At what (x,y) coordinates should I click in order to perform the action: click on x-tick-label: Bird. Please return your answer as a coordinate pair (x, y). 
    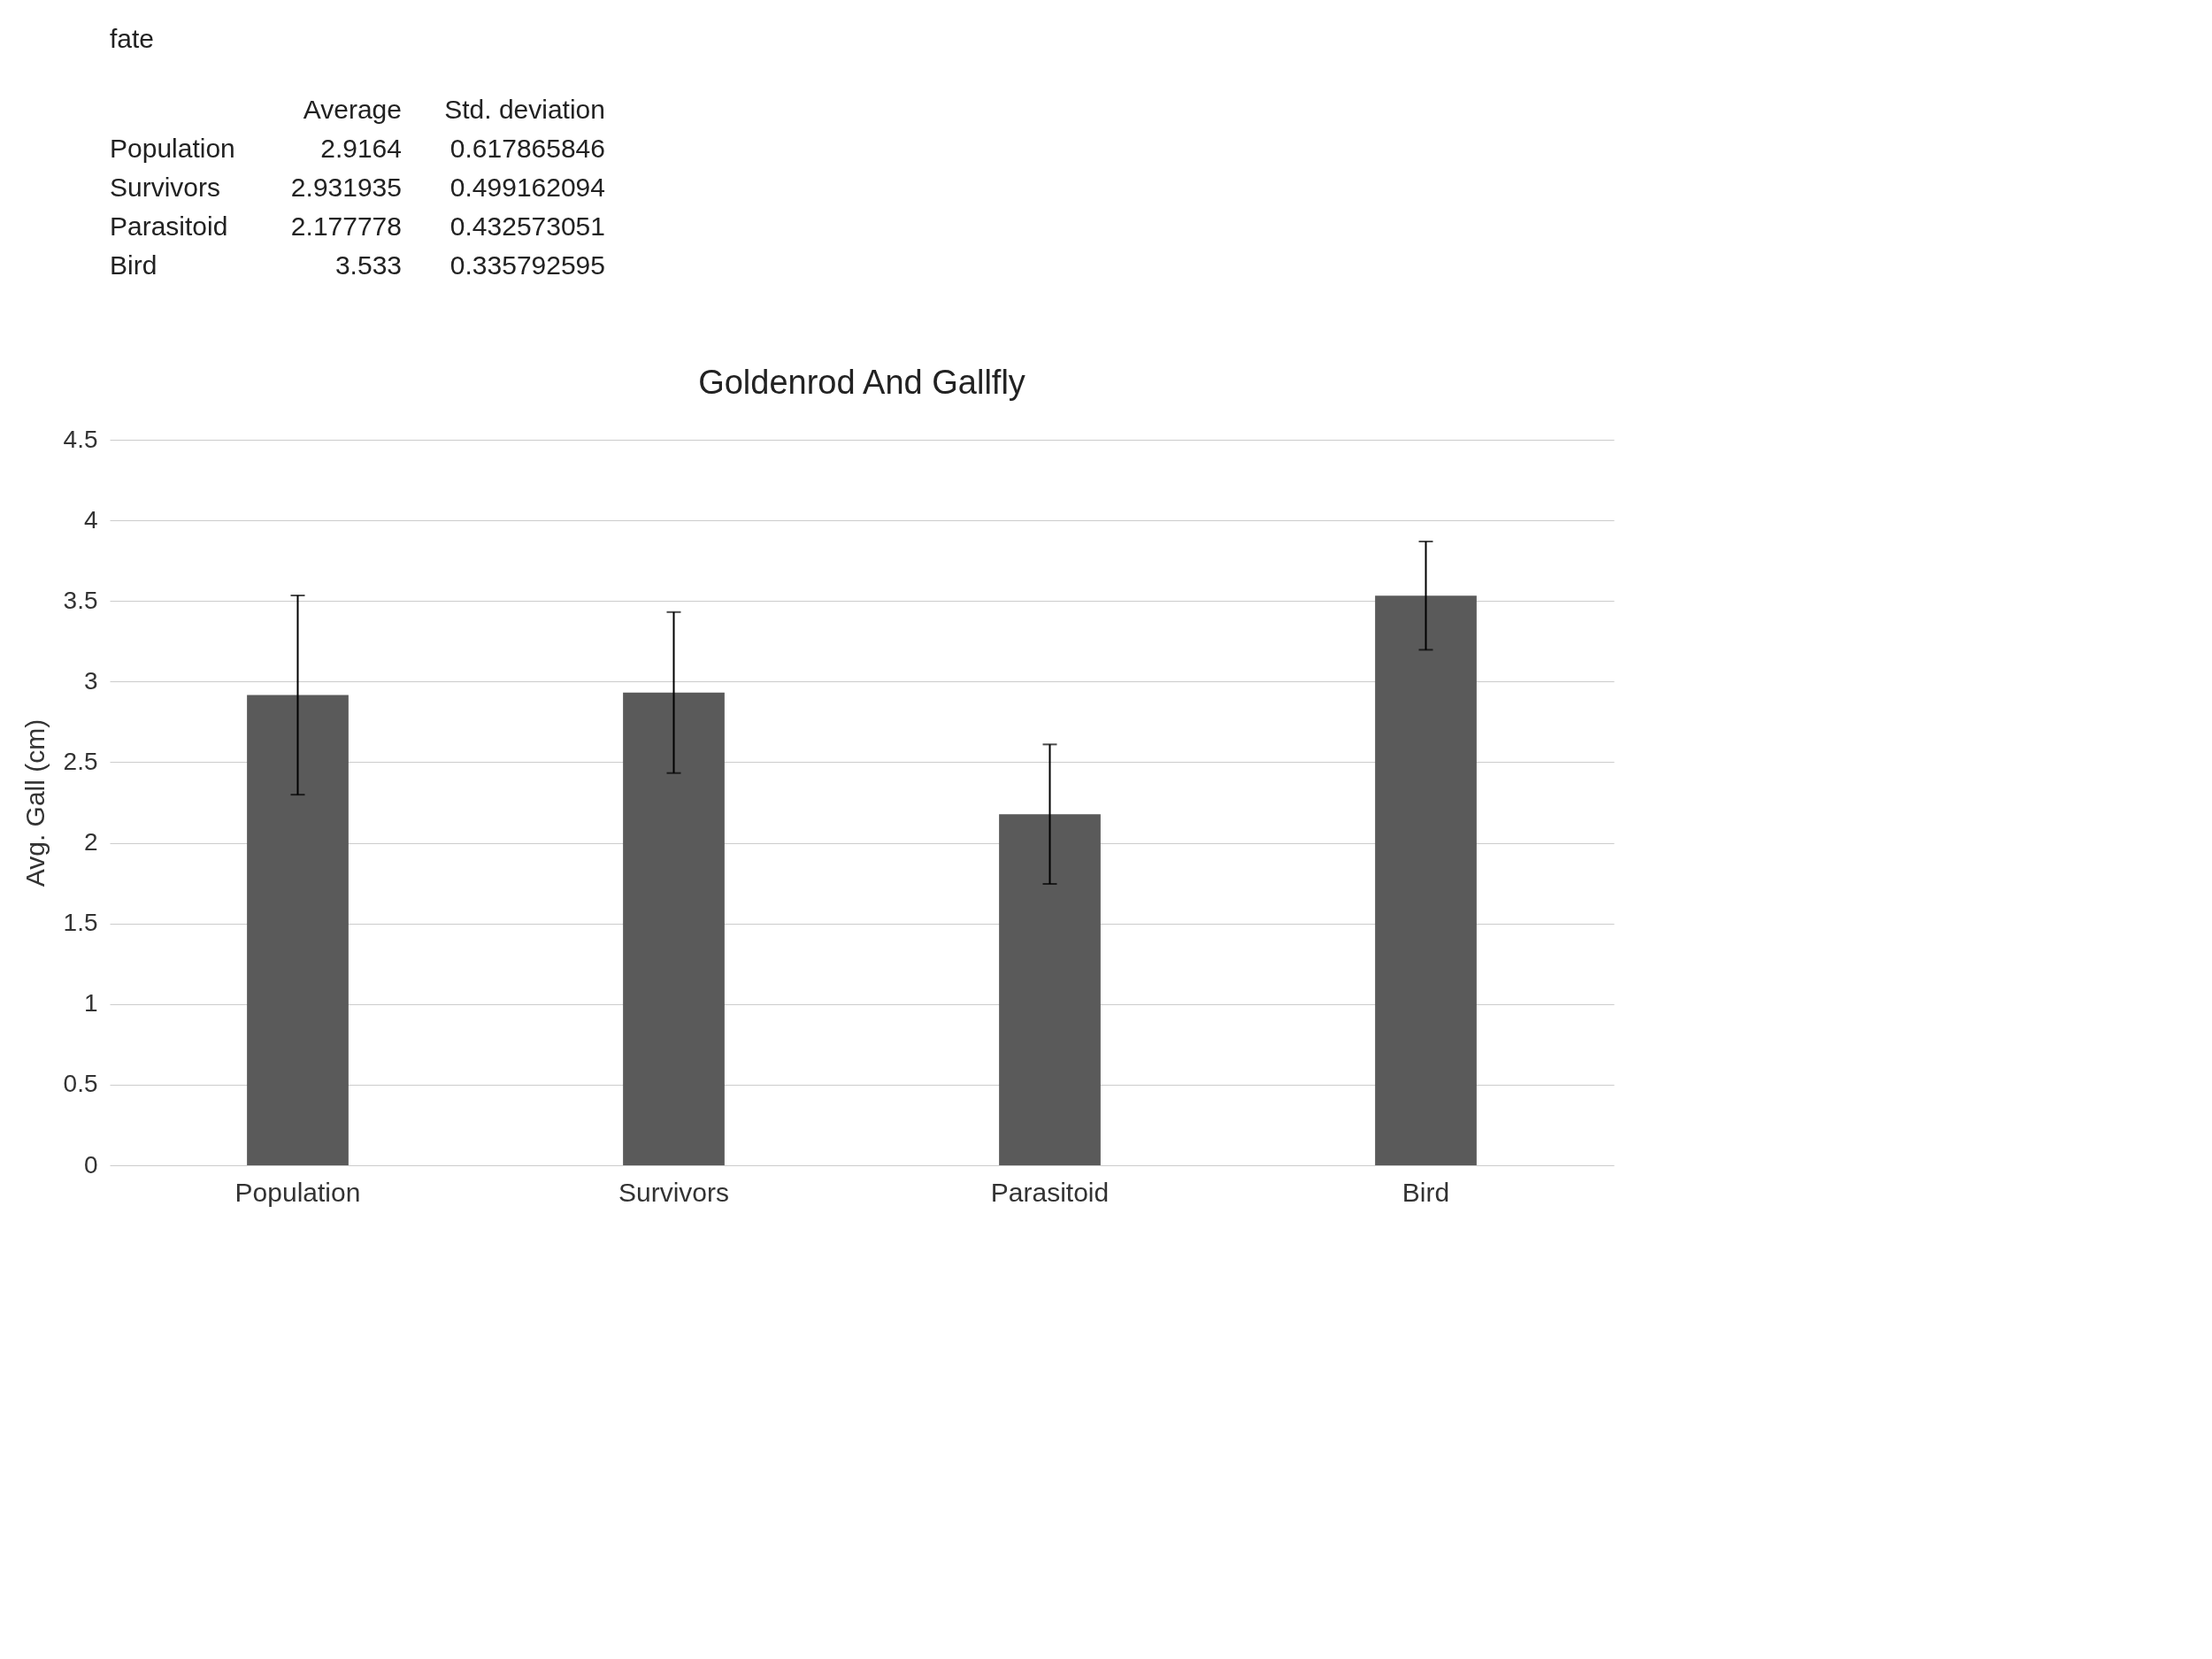
    Looking at the image, I should click on (1426, 1192).